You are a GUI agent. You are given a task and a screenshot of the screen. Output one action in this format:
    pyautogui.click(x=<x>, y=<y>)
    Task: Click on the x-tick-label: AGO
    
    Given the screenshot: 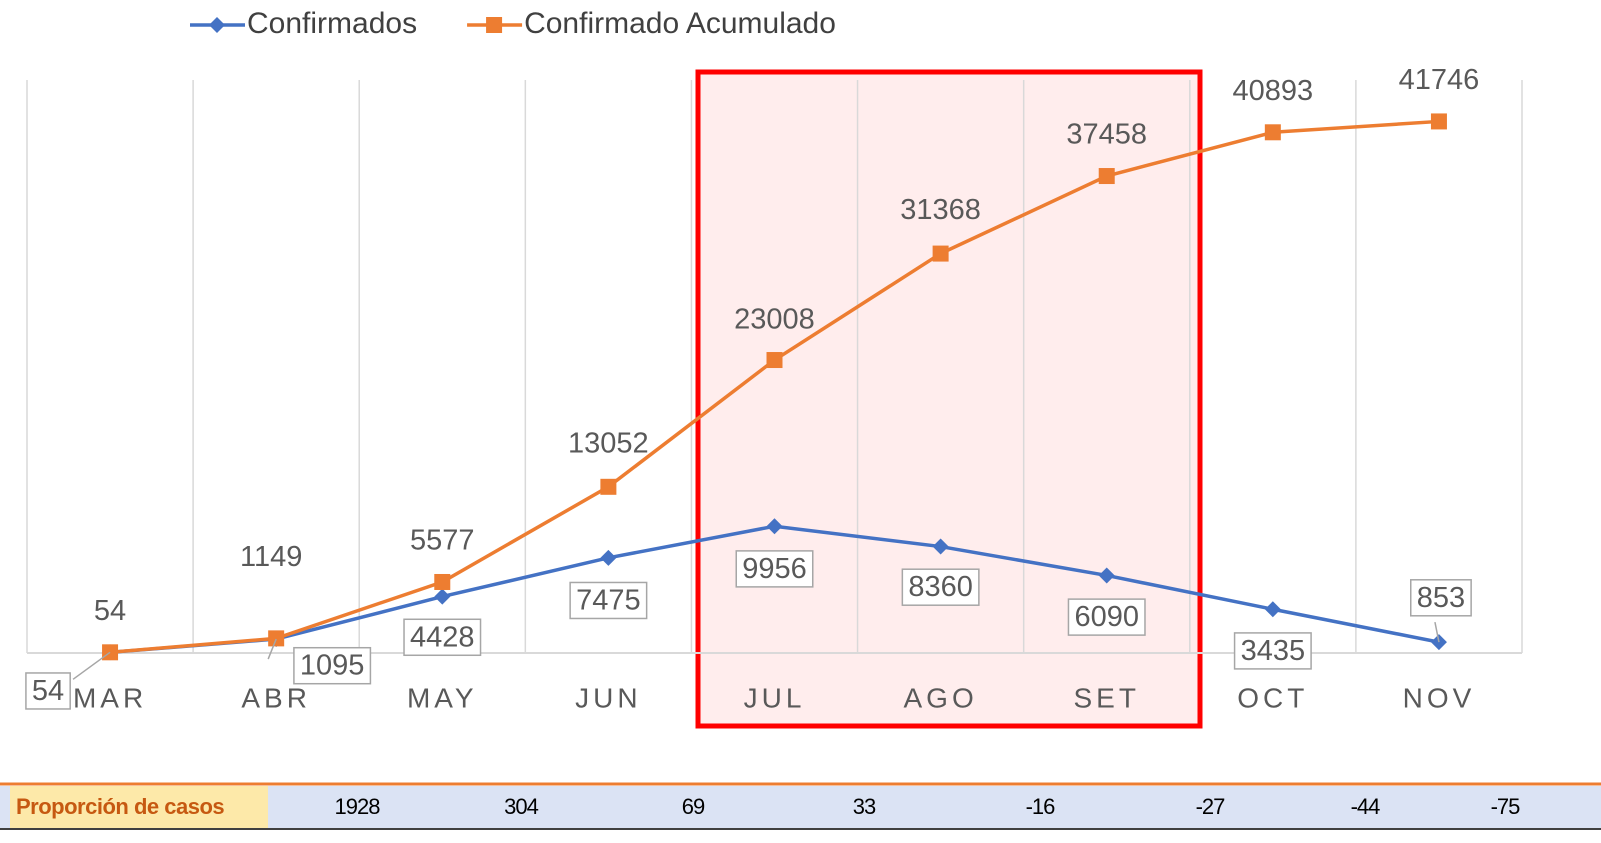 What is the action you would take?
    pyautogui.click(x=940, y=697)
    